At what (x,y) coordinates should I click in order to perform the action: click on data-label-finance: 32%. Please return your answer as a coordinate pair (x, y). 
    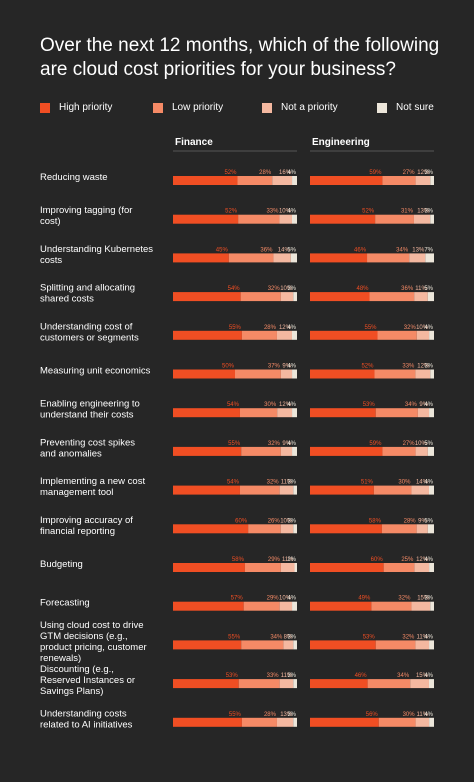
    Looking at the image, I should click on (273, 483).